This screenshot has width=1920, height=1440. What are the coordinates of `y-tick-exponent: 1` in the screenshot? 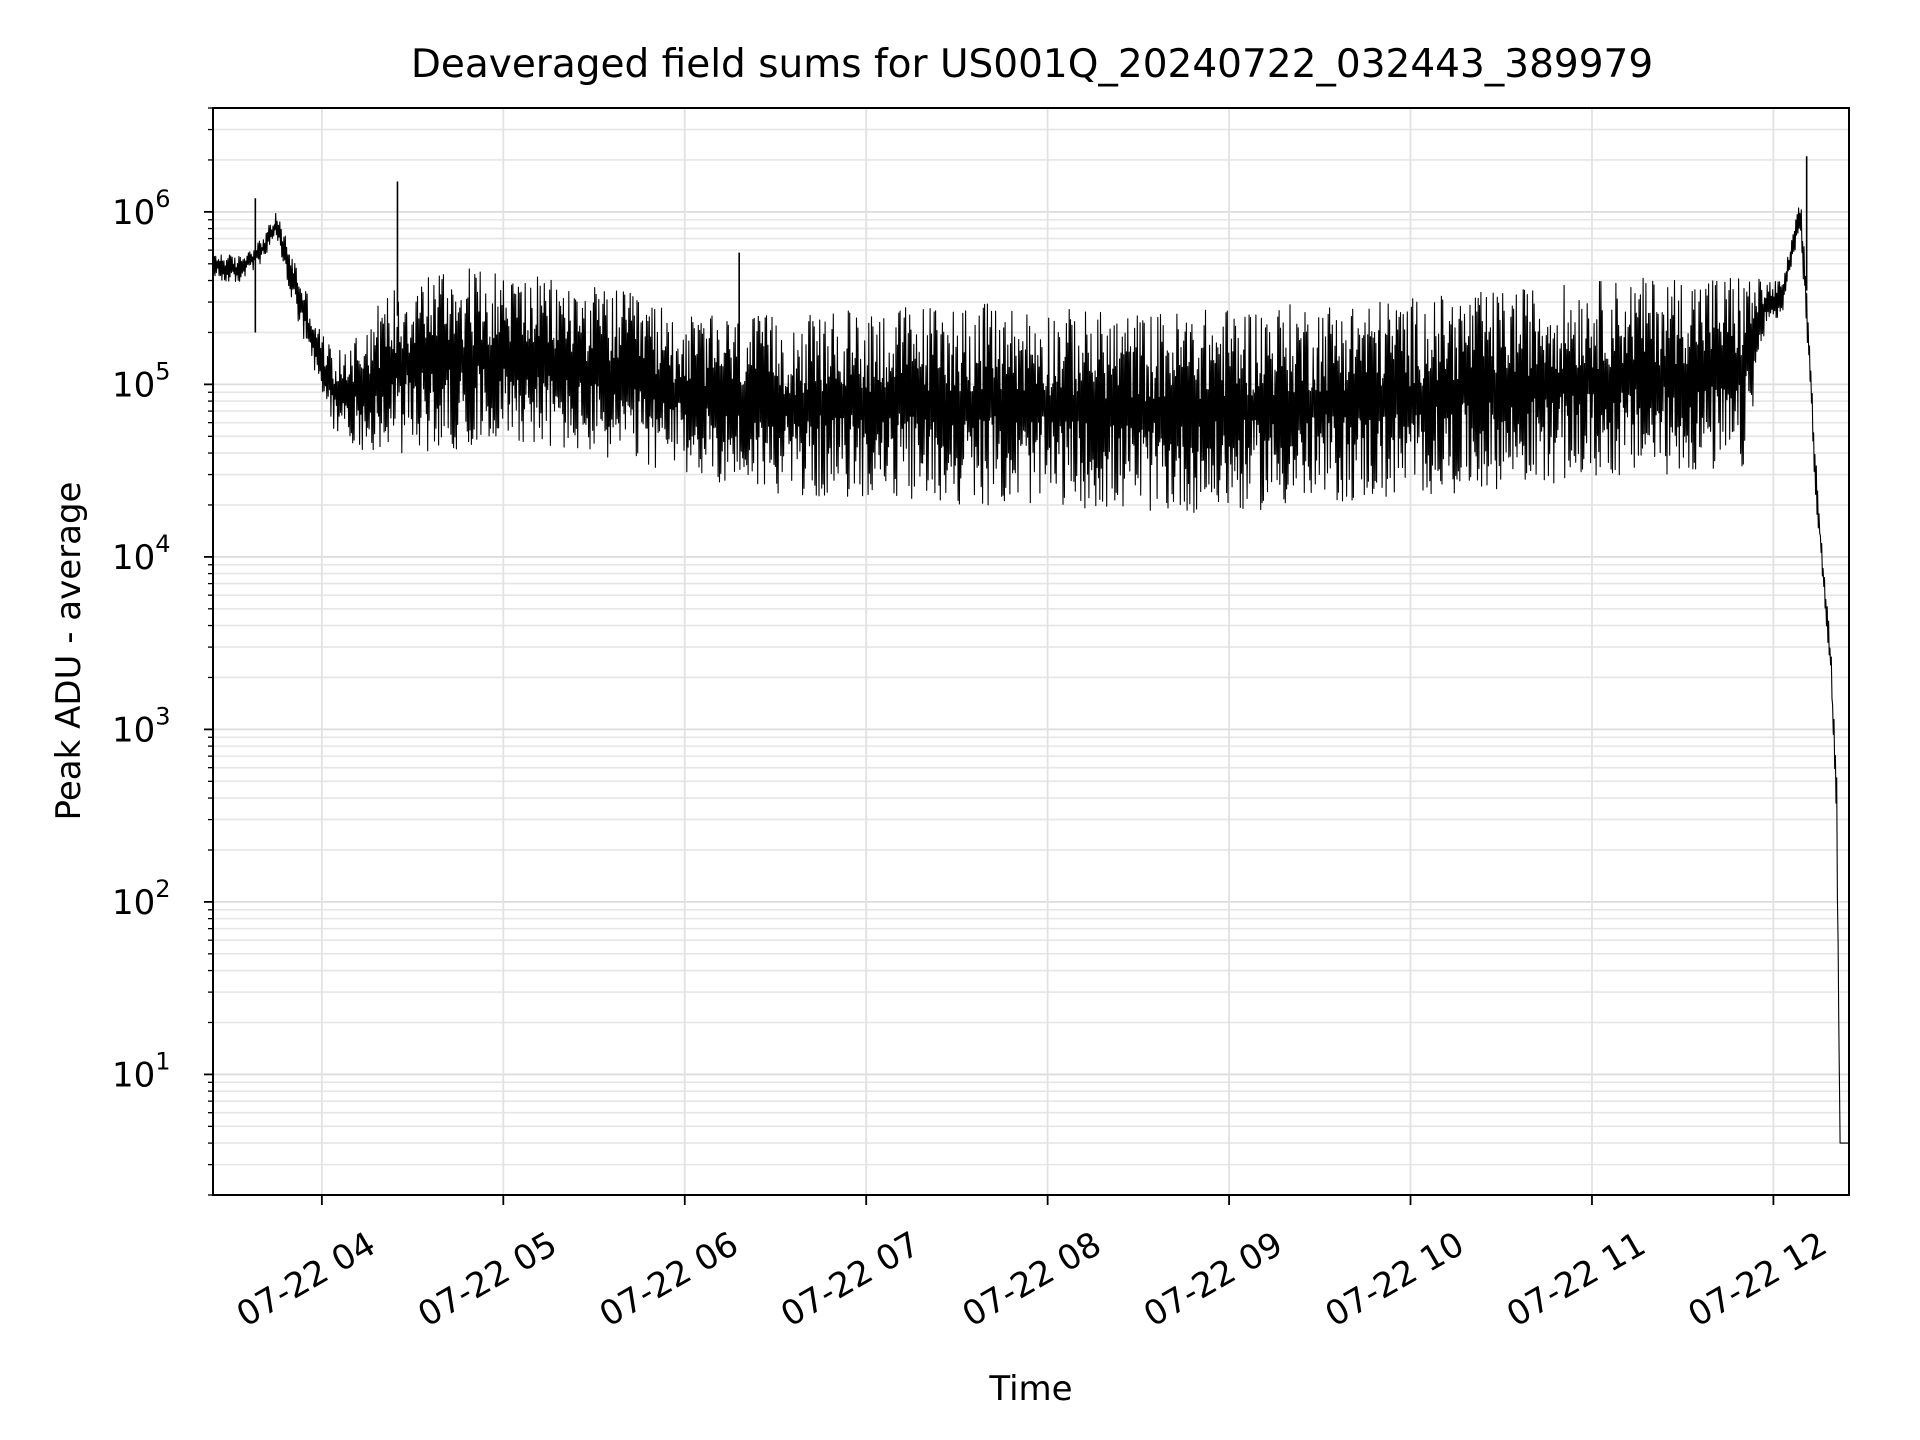 It's located at (162, 1061).